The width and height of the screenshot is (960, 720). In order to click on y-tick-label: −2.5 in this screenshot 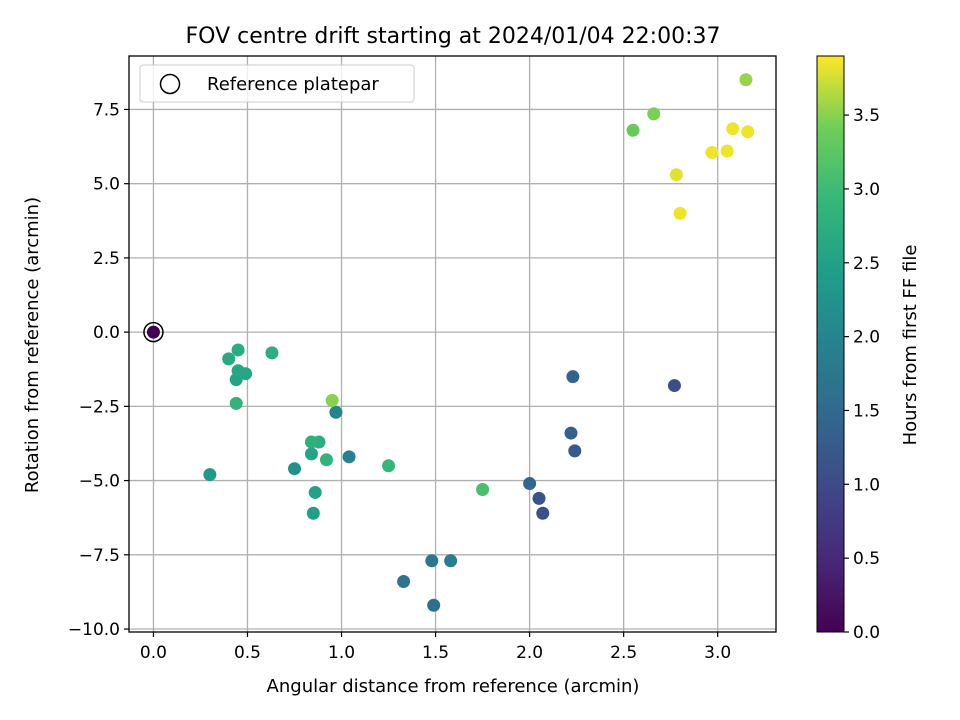, I will do `click(99, 407)`.